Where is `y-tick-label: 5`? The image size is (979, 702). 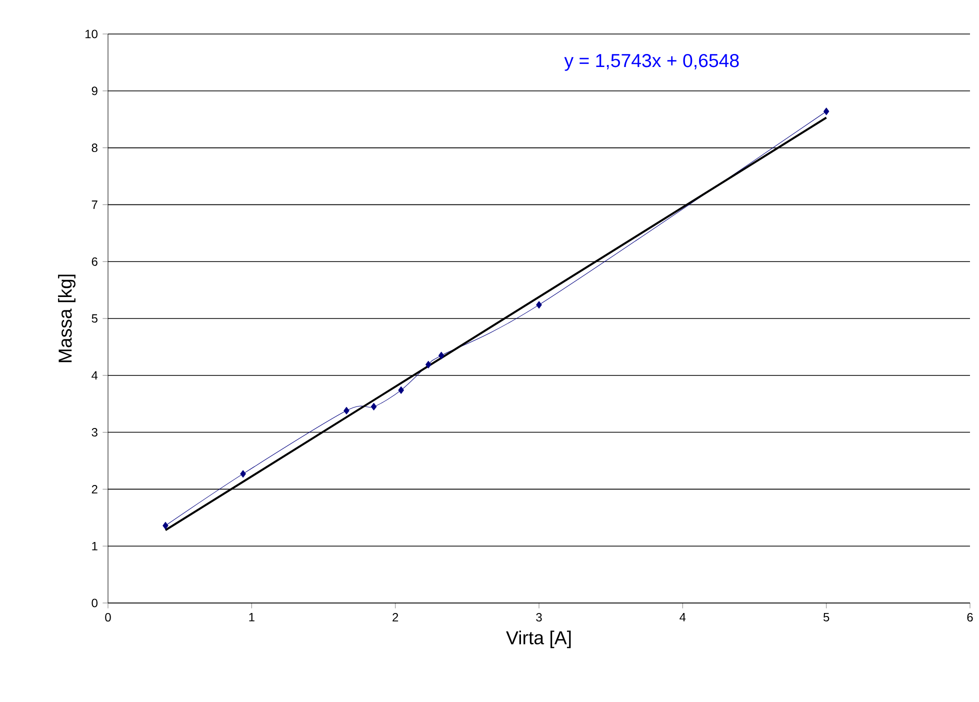 y-tick-label: 5 is located at coordinates (95, 318).